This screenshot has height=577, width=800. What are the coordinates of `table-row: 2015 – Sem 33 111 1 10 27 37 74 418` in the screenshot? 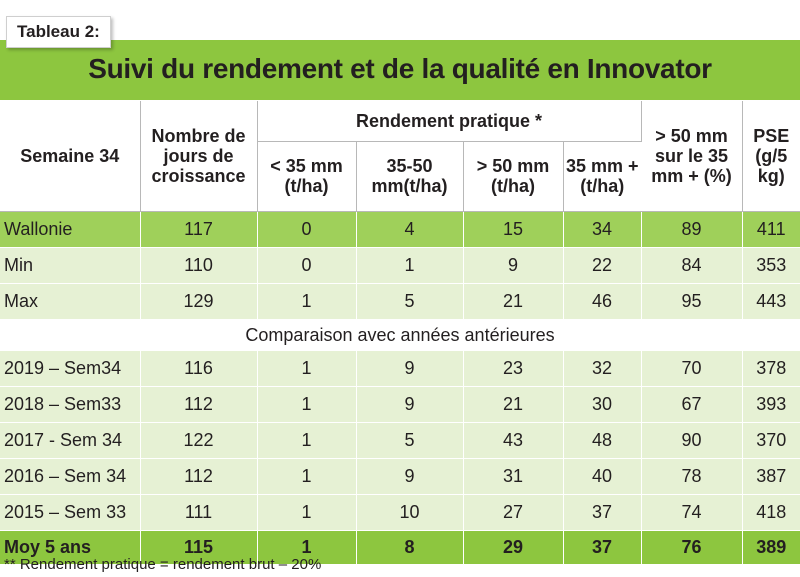 It's located at (400, 512).